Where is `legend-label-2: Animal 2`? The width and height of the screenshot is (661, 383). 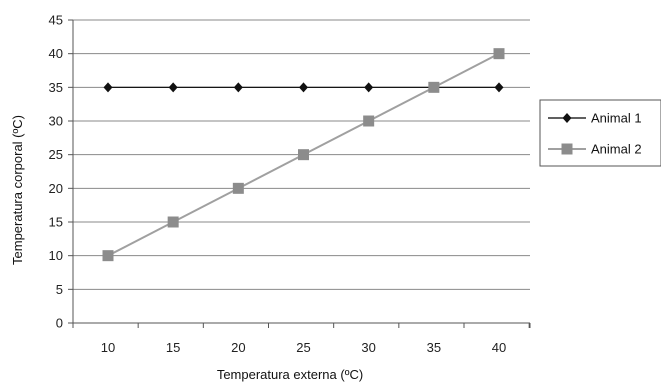 legend-label-2: Animal 2 is located at coordinates (616, 149).